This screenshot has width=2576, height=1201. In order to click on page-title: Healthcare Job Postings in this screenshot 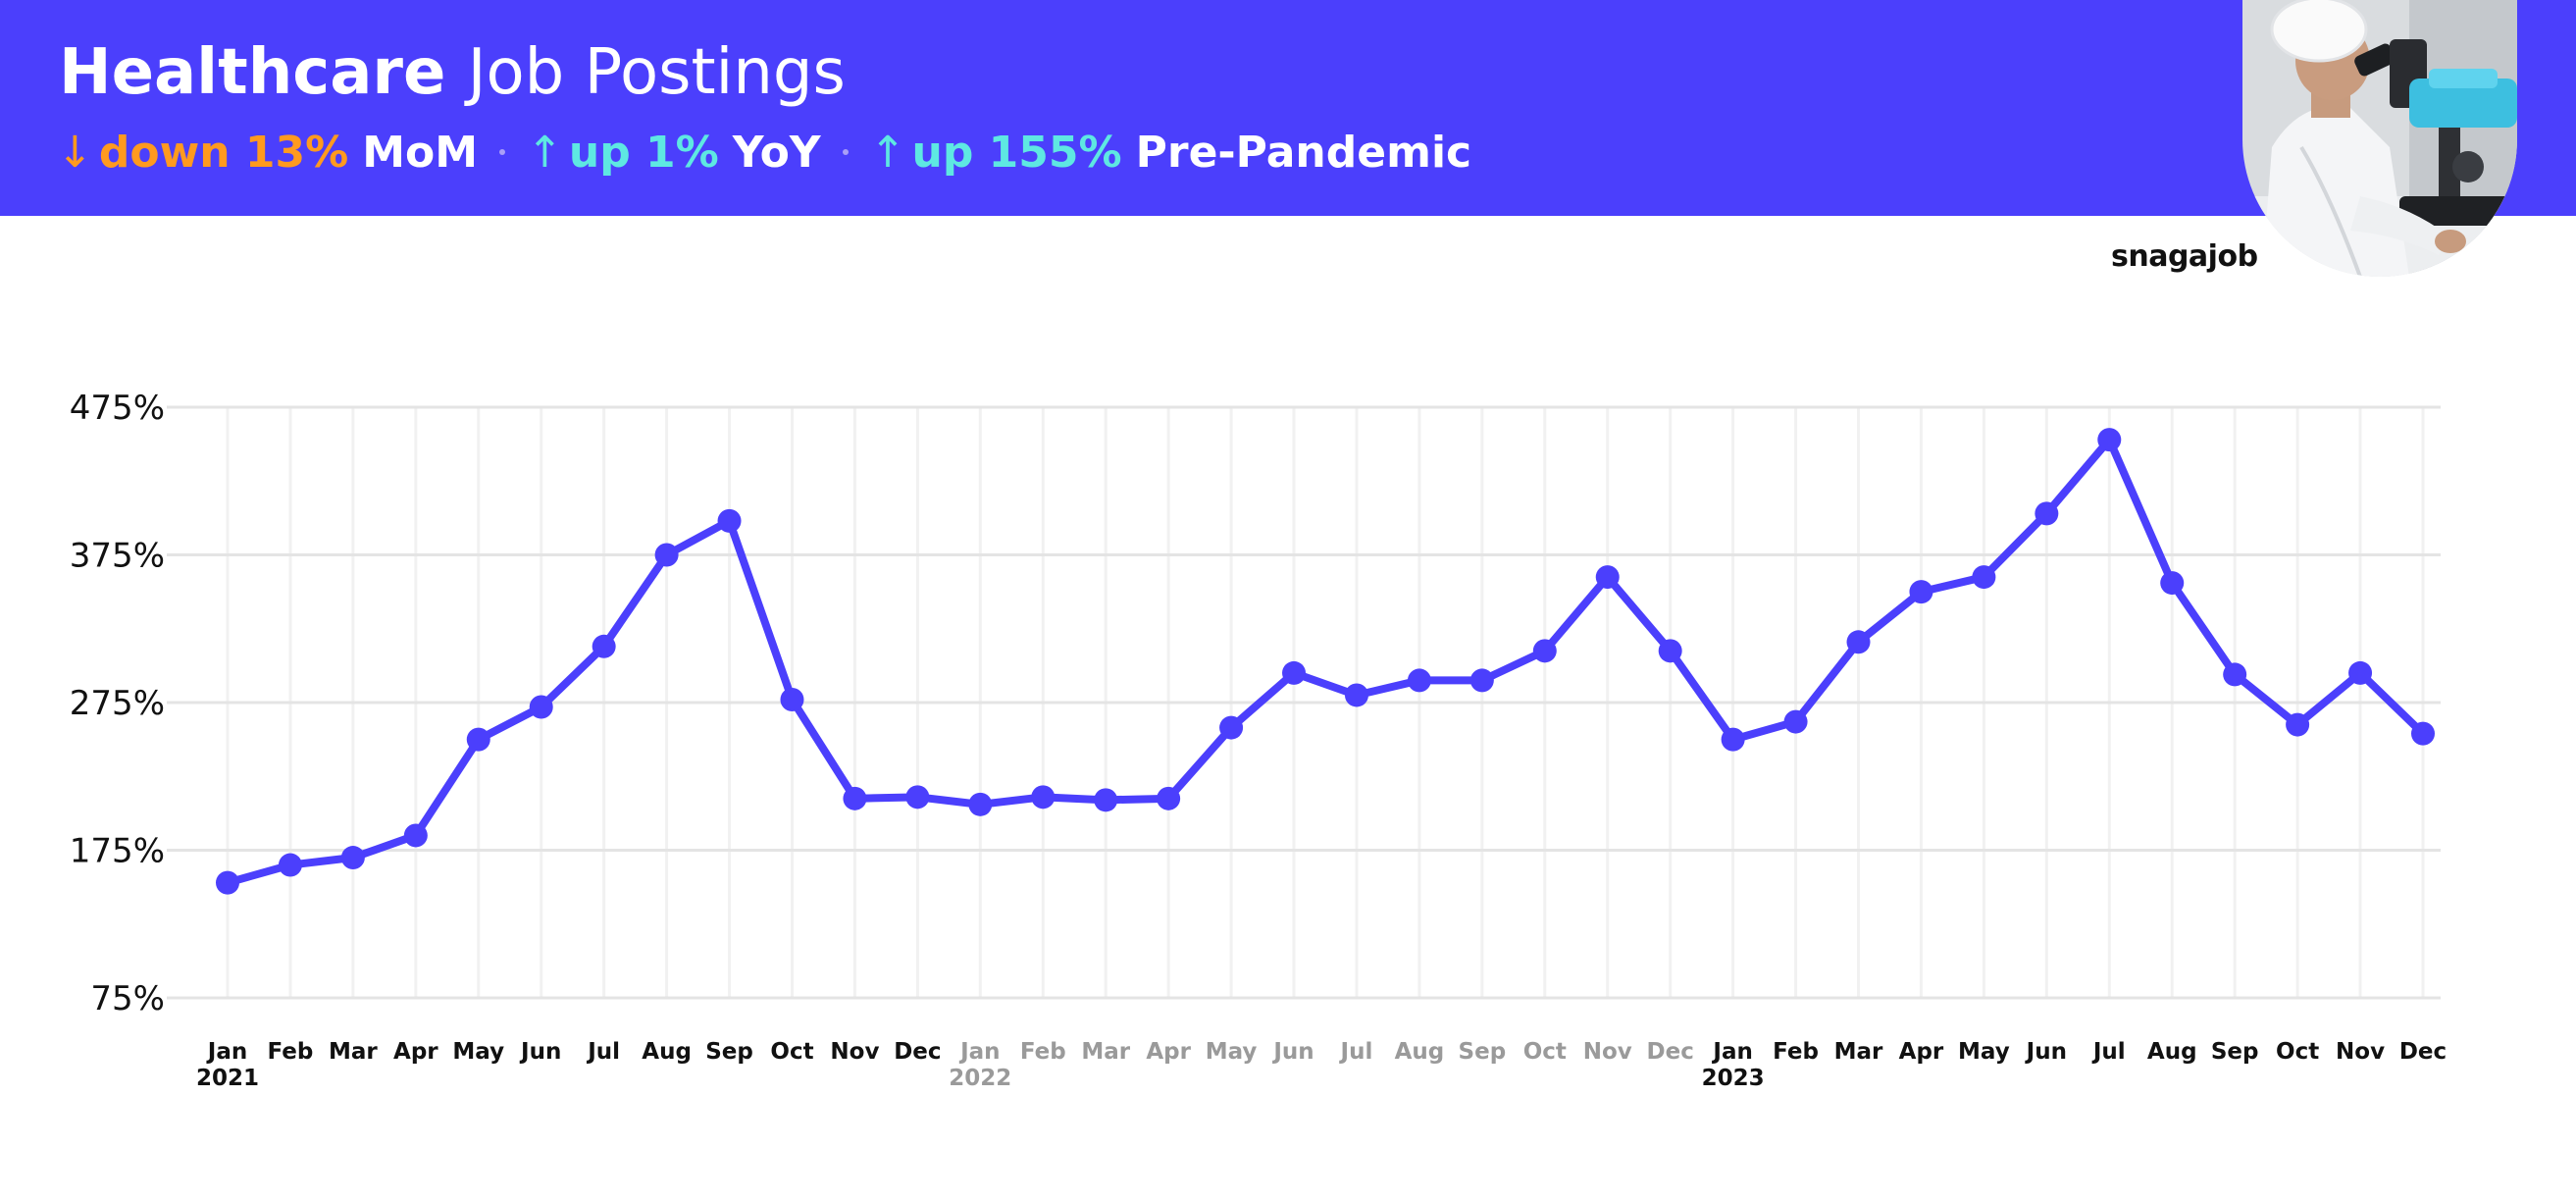, I will do `click(452, 72)`.